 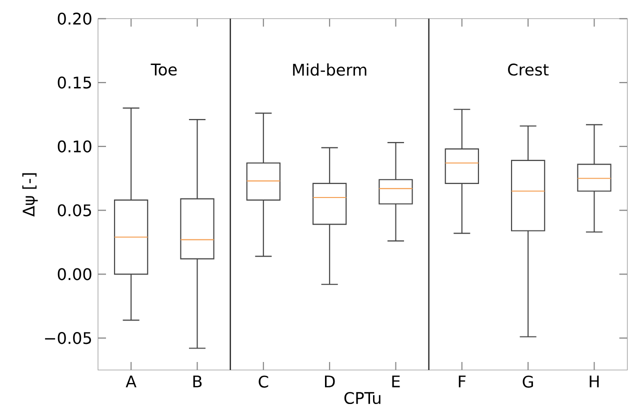 What do you see at coordinates (527, 382) in the screenshot?
I see `x-tick-label: G` at bounding box center [527, 382].